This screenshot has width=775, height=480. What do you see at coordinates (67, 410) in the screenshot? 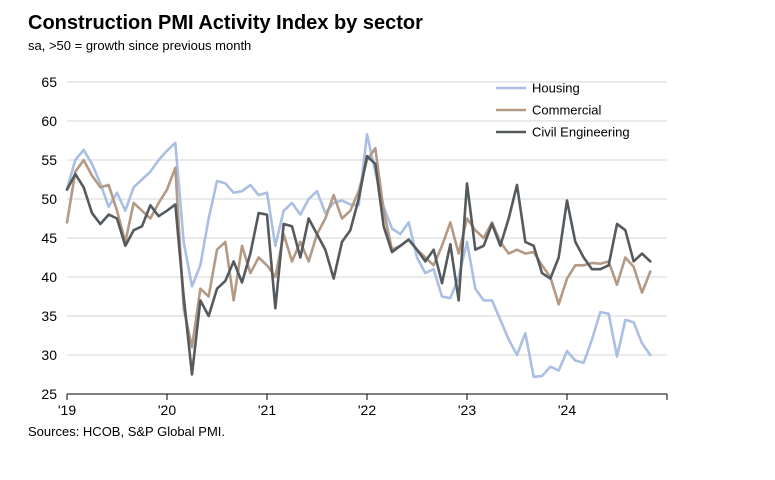
I see `x-tick-label: '19` at bounding box center [67, 410].